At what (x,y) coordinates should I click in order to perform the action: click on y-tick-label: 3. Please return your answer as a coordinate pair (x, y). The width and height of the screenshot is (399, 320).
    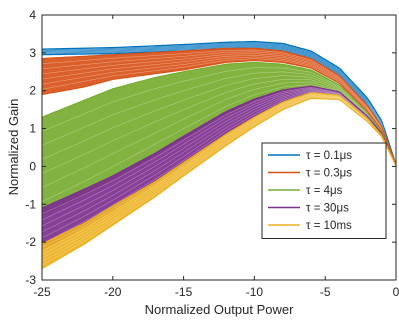
    Looking at the image, I should click on (32, 53).